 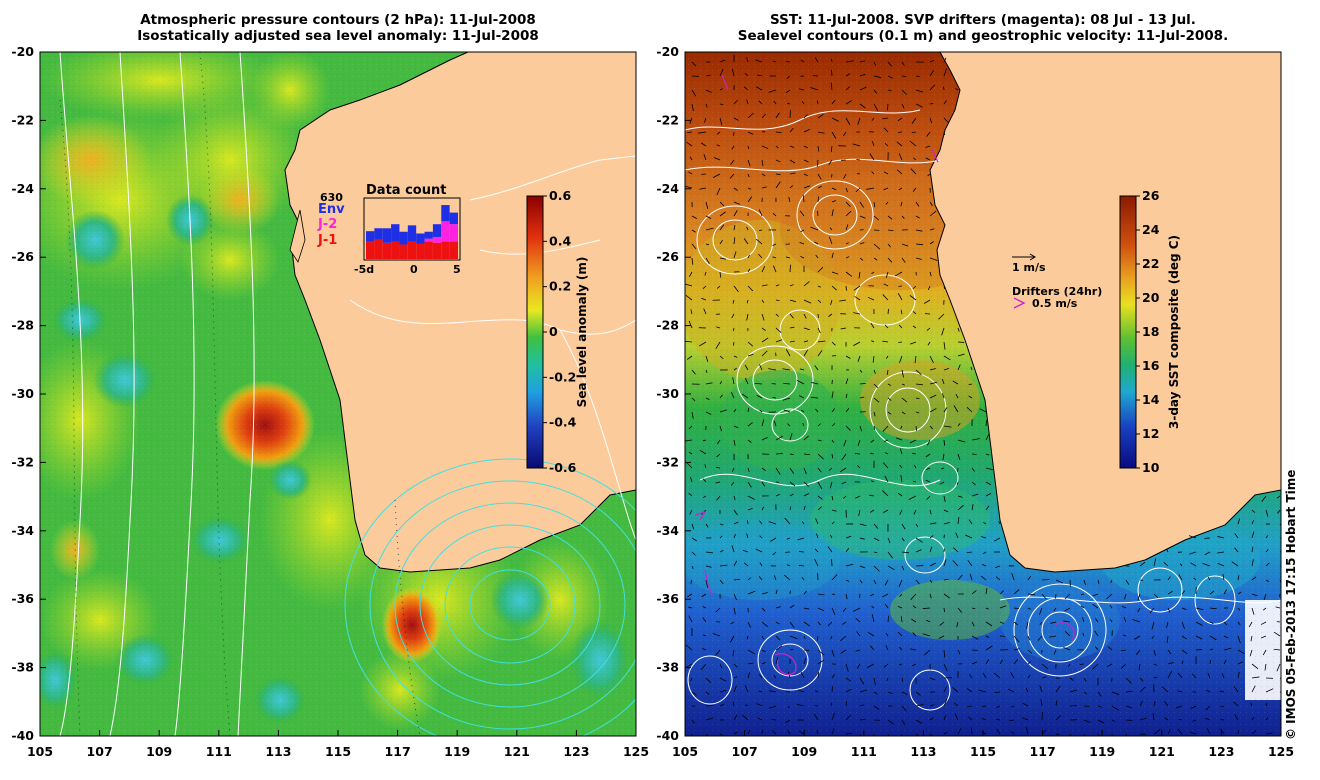 What do you see at coordinates (278, 751) in the screenshot?
I see `left-xtick-label: 113` at bounding box center [278, 751].